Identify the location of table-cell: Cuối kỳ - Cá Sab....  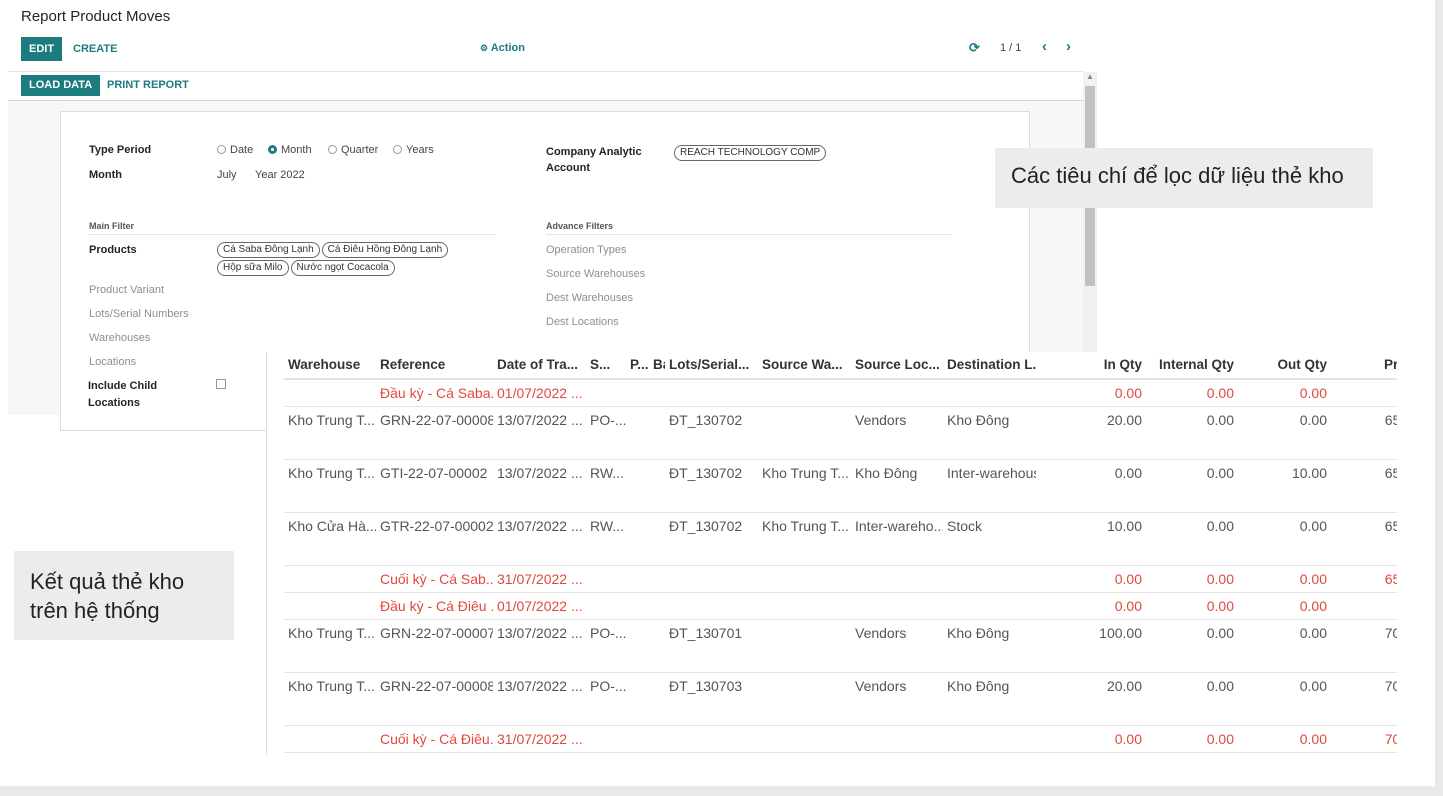
(436, 579).